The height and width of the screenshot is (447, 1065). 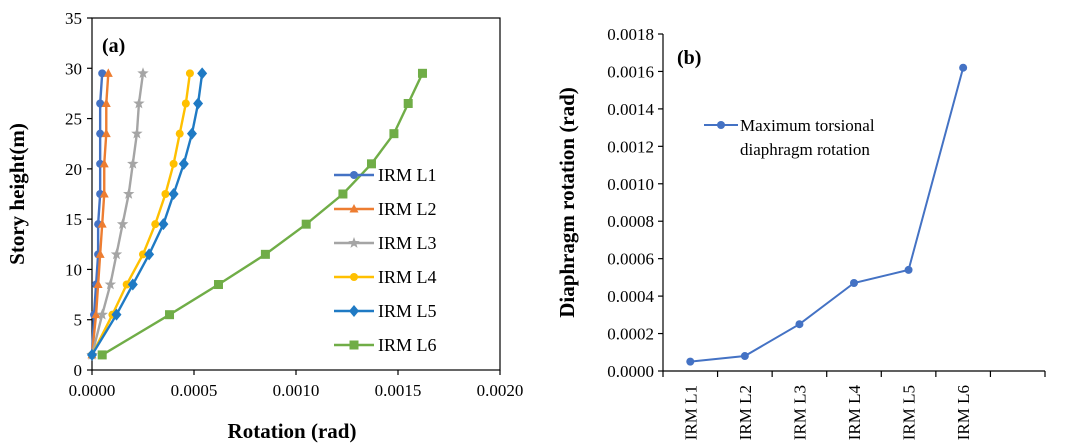 I want to click on y-tick-label: 15, so click(x=73, y=219).